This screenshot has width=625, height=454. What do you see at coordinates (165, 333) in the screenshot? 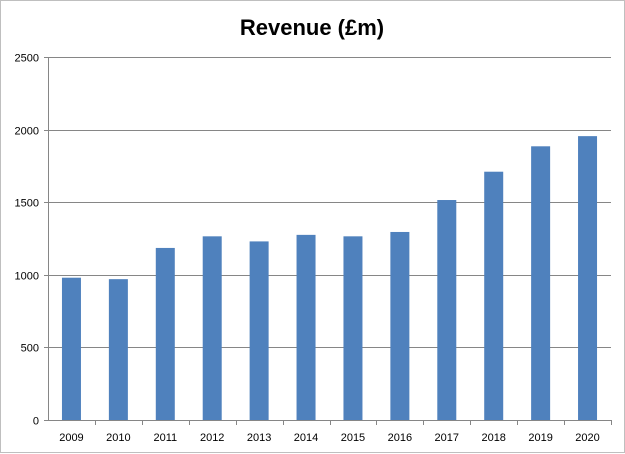
I see `bar-2011` at bounding box center [165, 333].